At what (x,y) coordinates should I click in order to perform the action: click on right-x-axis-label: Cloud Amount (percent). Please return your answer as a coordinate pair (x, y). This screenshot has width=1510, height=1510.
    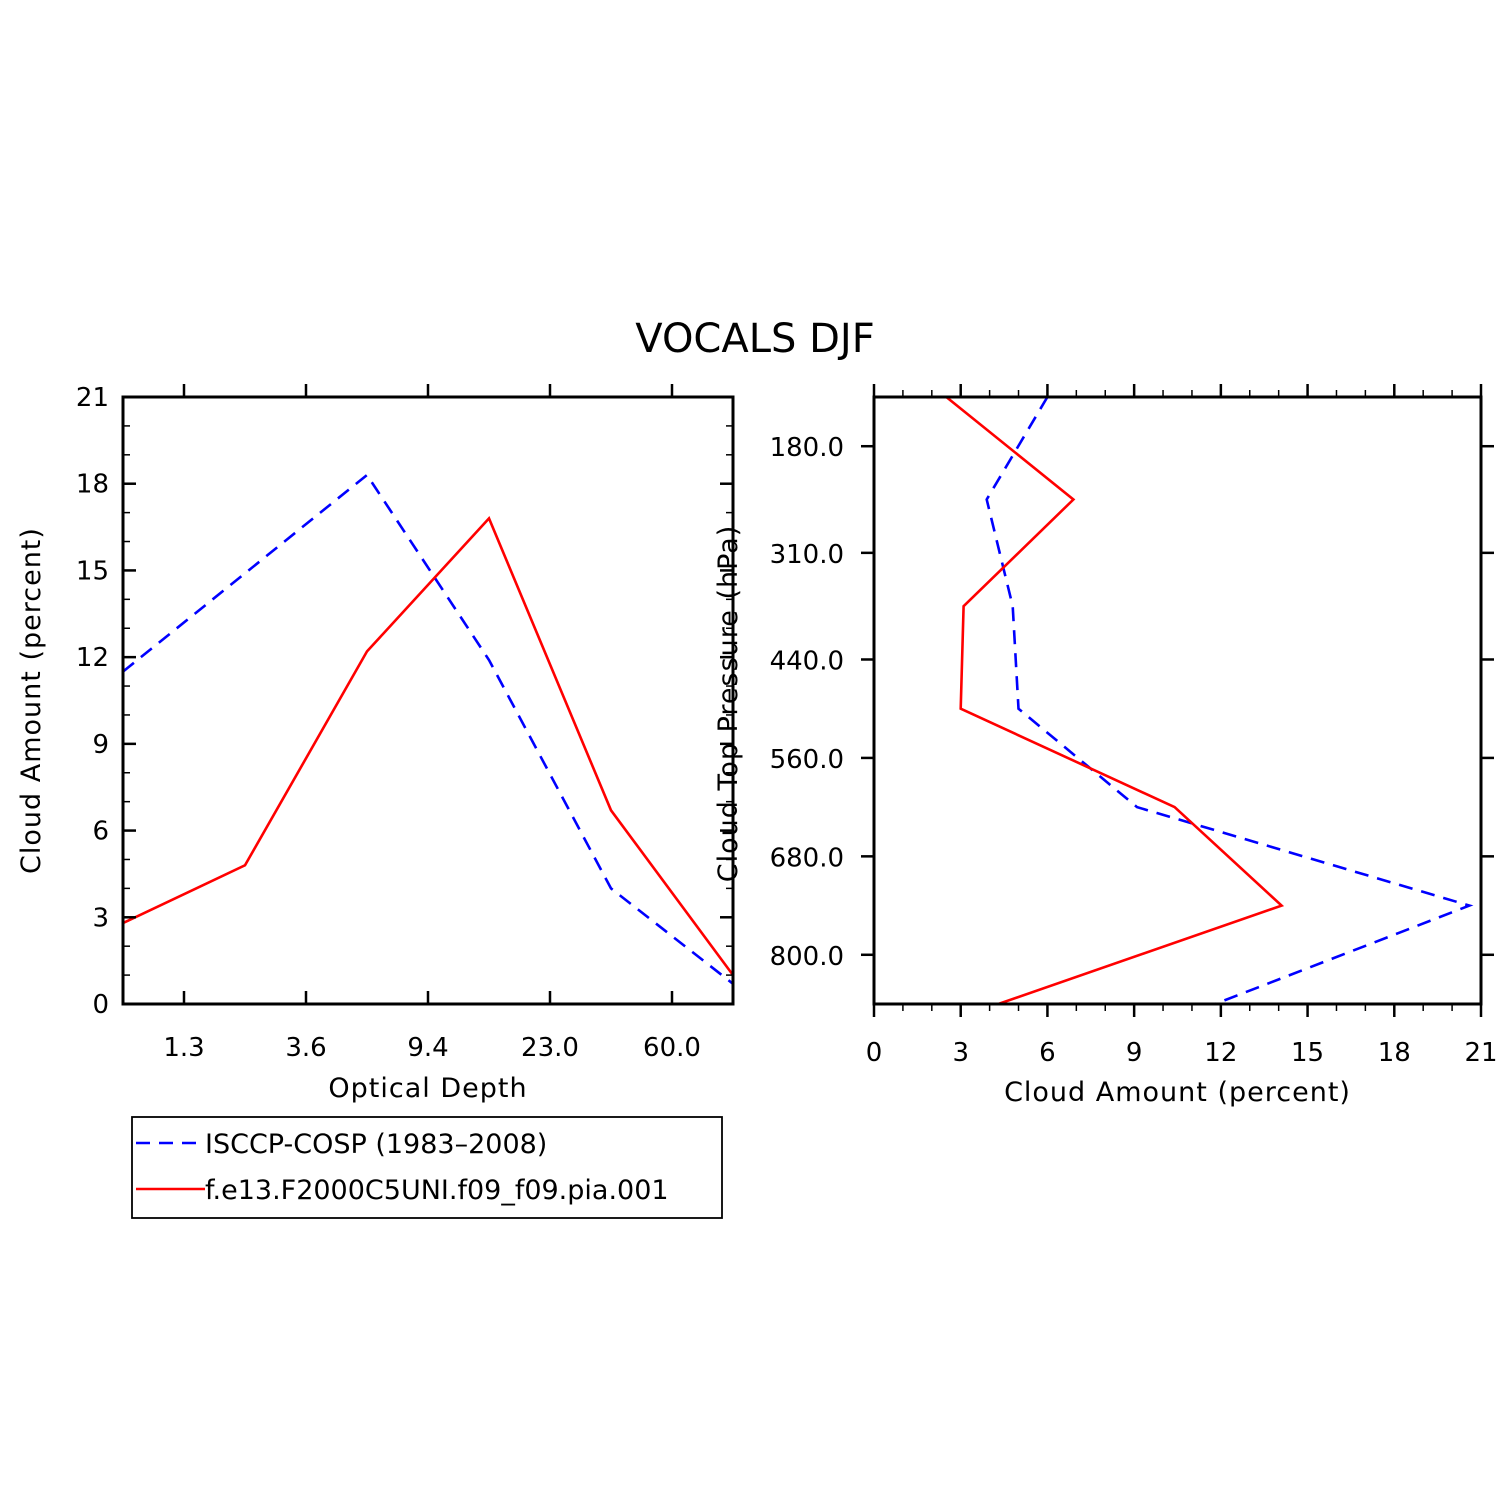
    Looking at the image, I should click on (1177, 1092).